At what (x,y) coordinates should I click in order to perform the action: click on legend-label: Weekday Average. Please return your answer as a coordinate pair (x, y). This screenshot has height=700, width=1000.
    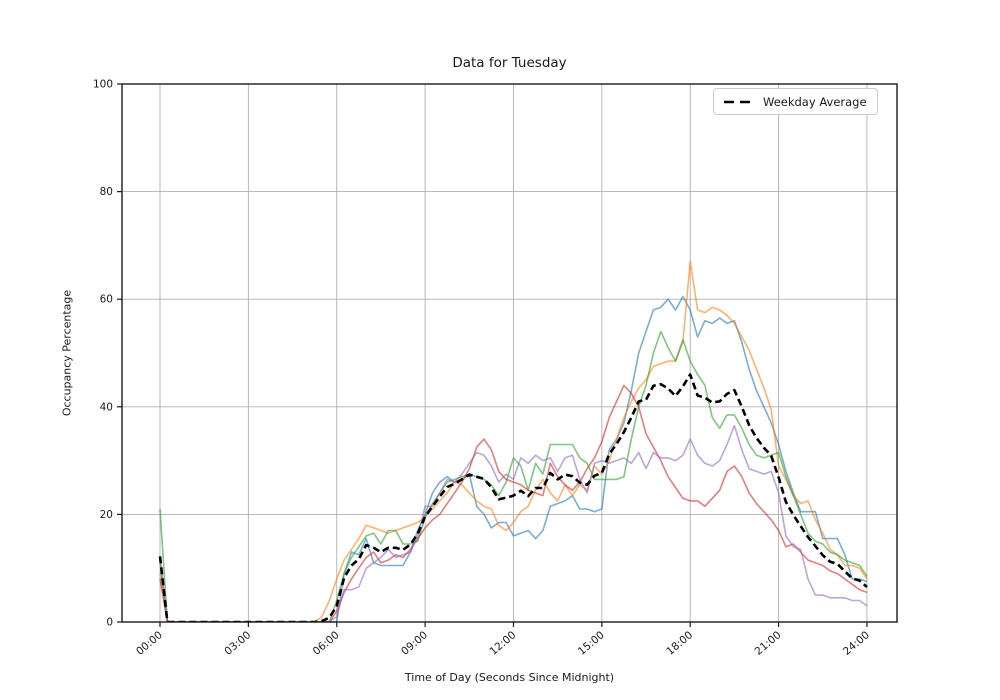
    Looking at the image, I should click on (815, 101).